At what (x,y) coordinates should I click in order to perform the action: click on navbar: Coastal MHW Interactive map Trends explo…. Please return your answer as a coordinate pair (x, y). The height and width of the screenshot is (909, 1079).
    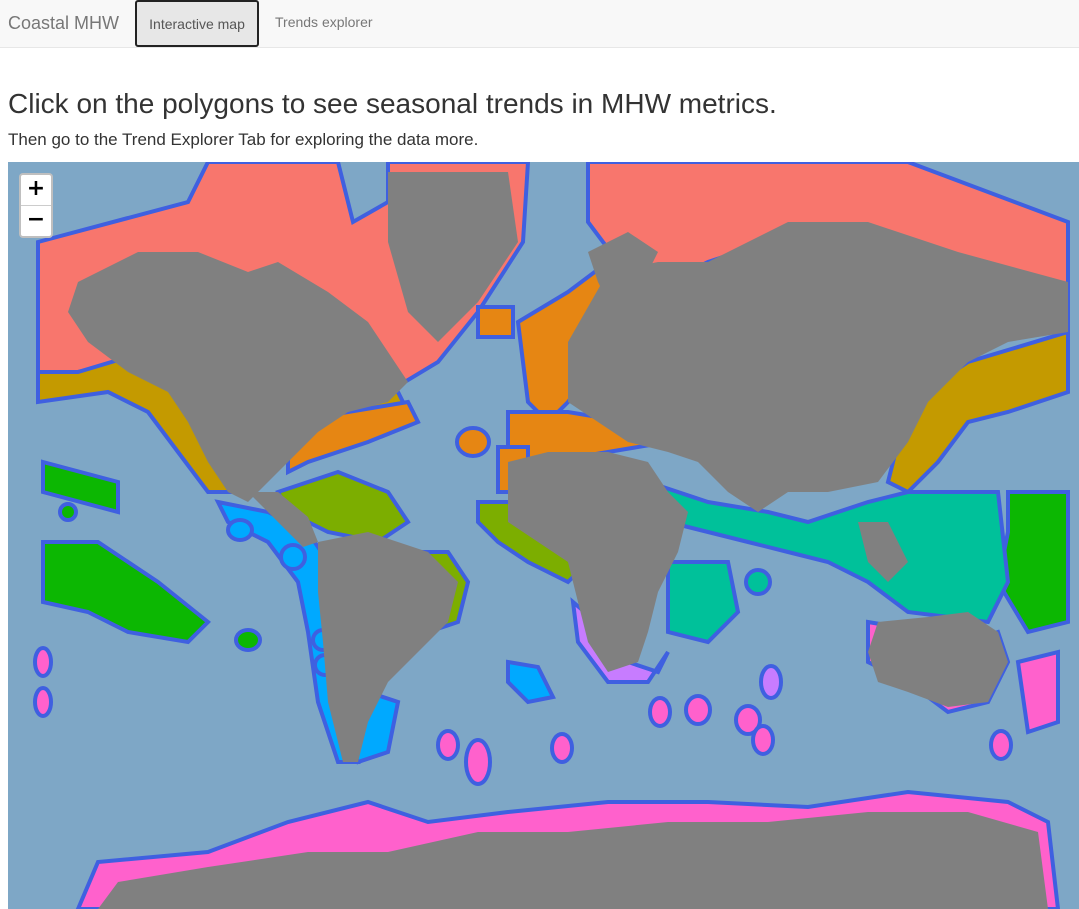
    Looking at the image, I should click on (539, 24).